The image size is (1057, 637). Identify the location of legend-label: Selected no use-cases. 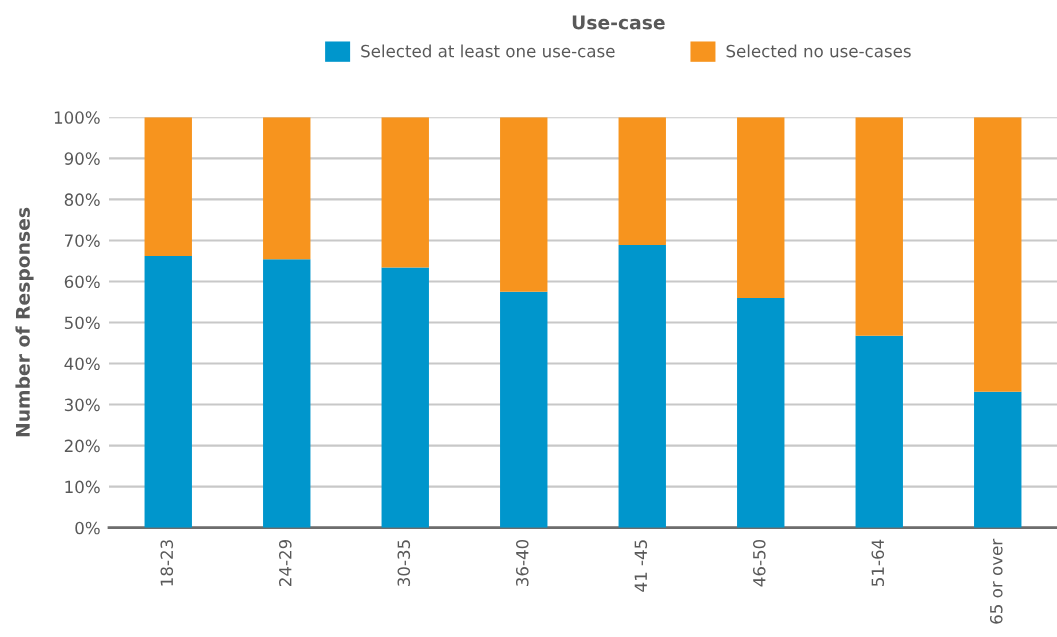
(818, 51).